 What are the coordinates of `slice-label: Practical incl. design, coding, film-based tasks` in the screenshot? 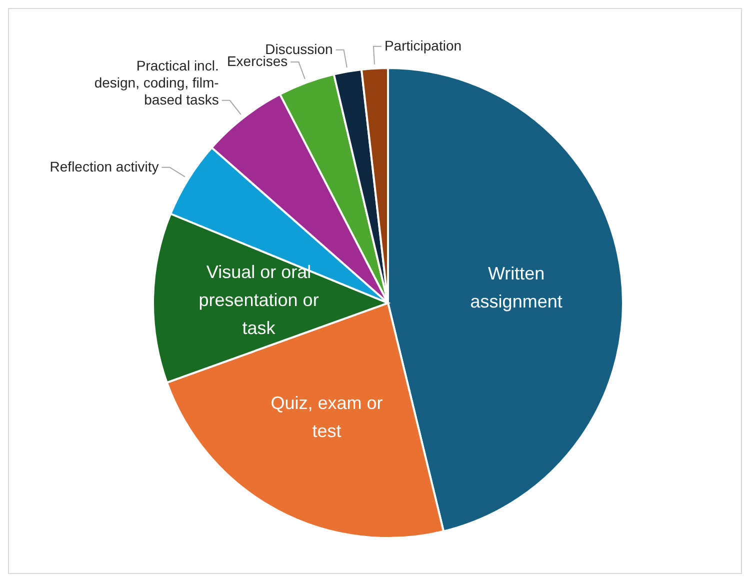 It's located at (157, 82).